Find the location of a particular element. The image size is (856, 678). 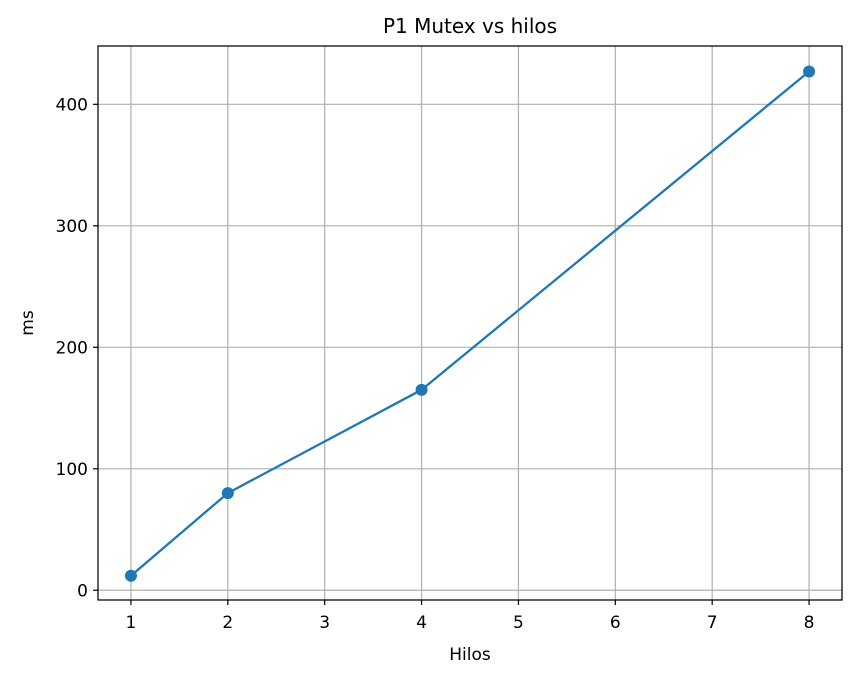

chart-title: P1 Mutex vs hilos is located at coordinates (470, 26).